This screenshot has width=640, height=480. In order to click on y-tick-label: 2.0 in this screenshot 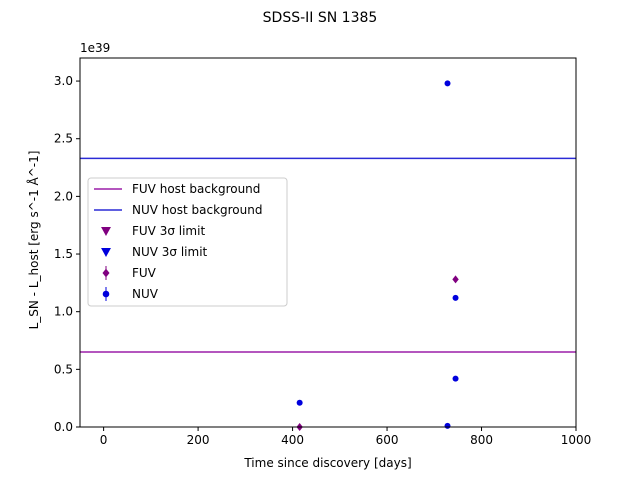, I will do `click(63, 196)`.